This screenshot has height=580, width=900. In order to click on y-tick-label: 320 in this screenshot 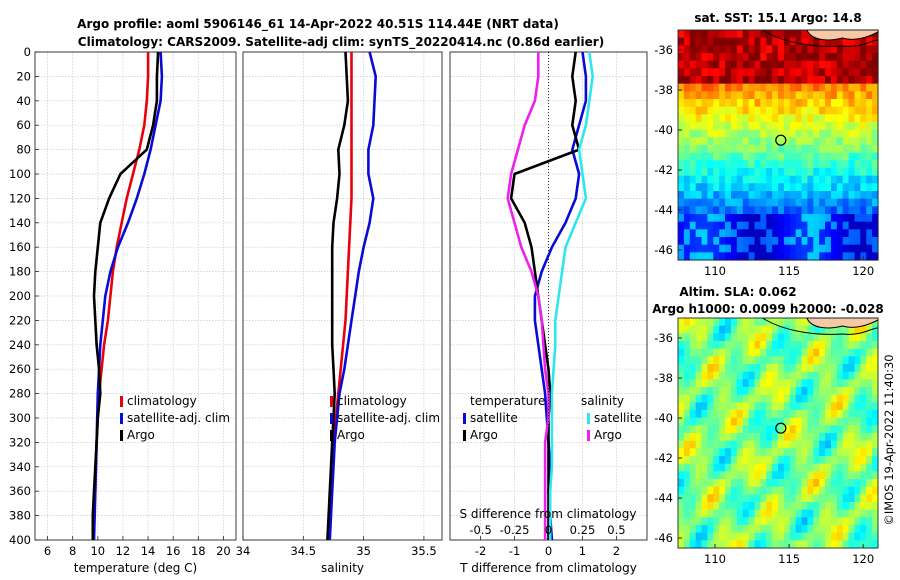, I will do `click(20, 442)`.